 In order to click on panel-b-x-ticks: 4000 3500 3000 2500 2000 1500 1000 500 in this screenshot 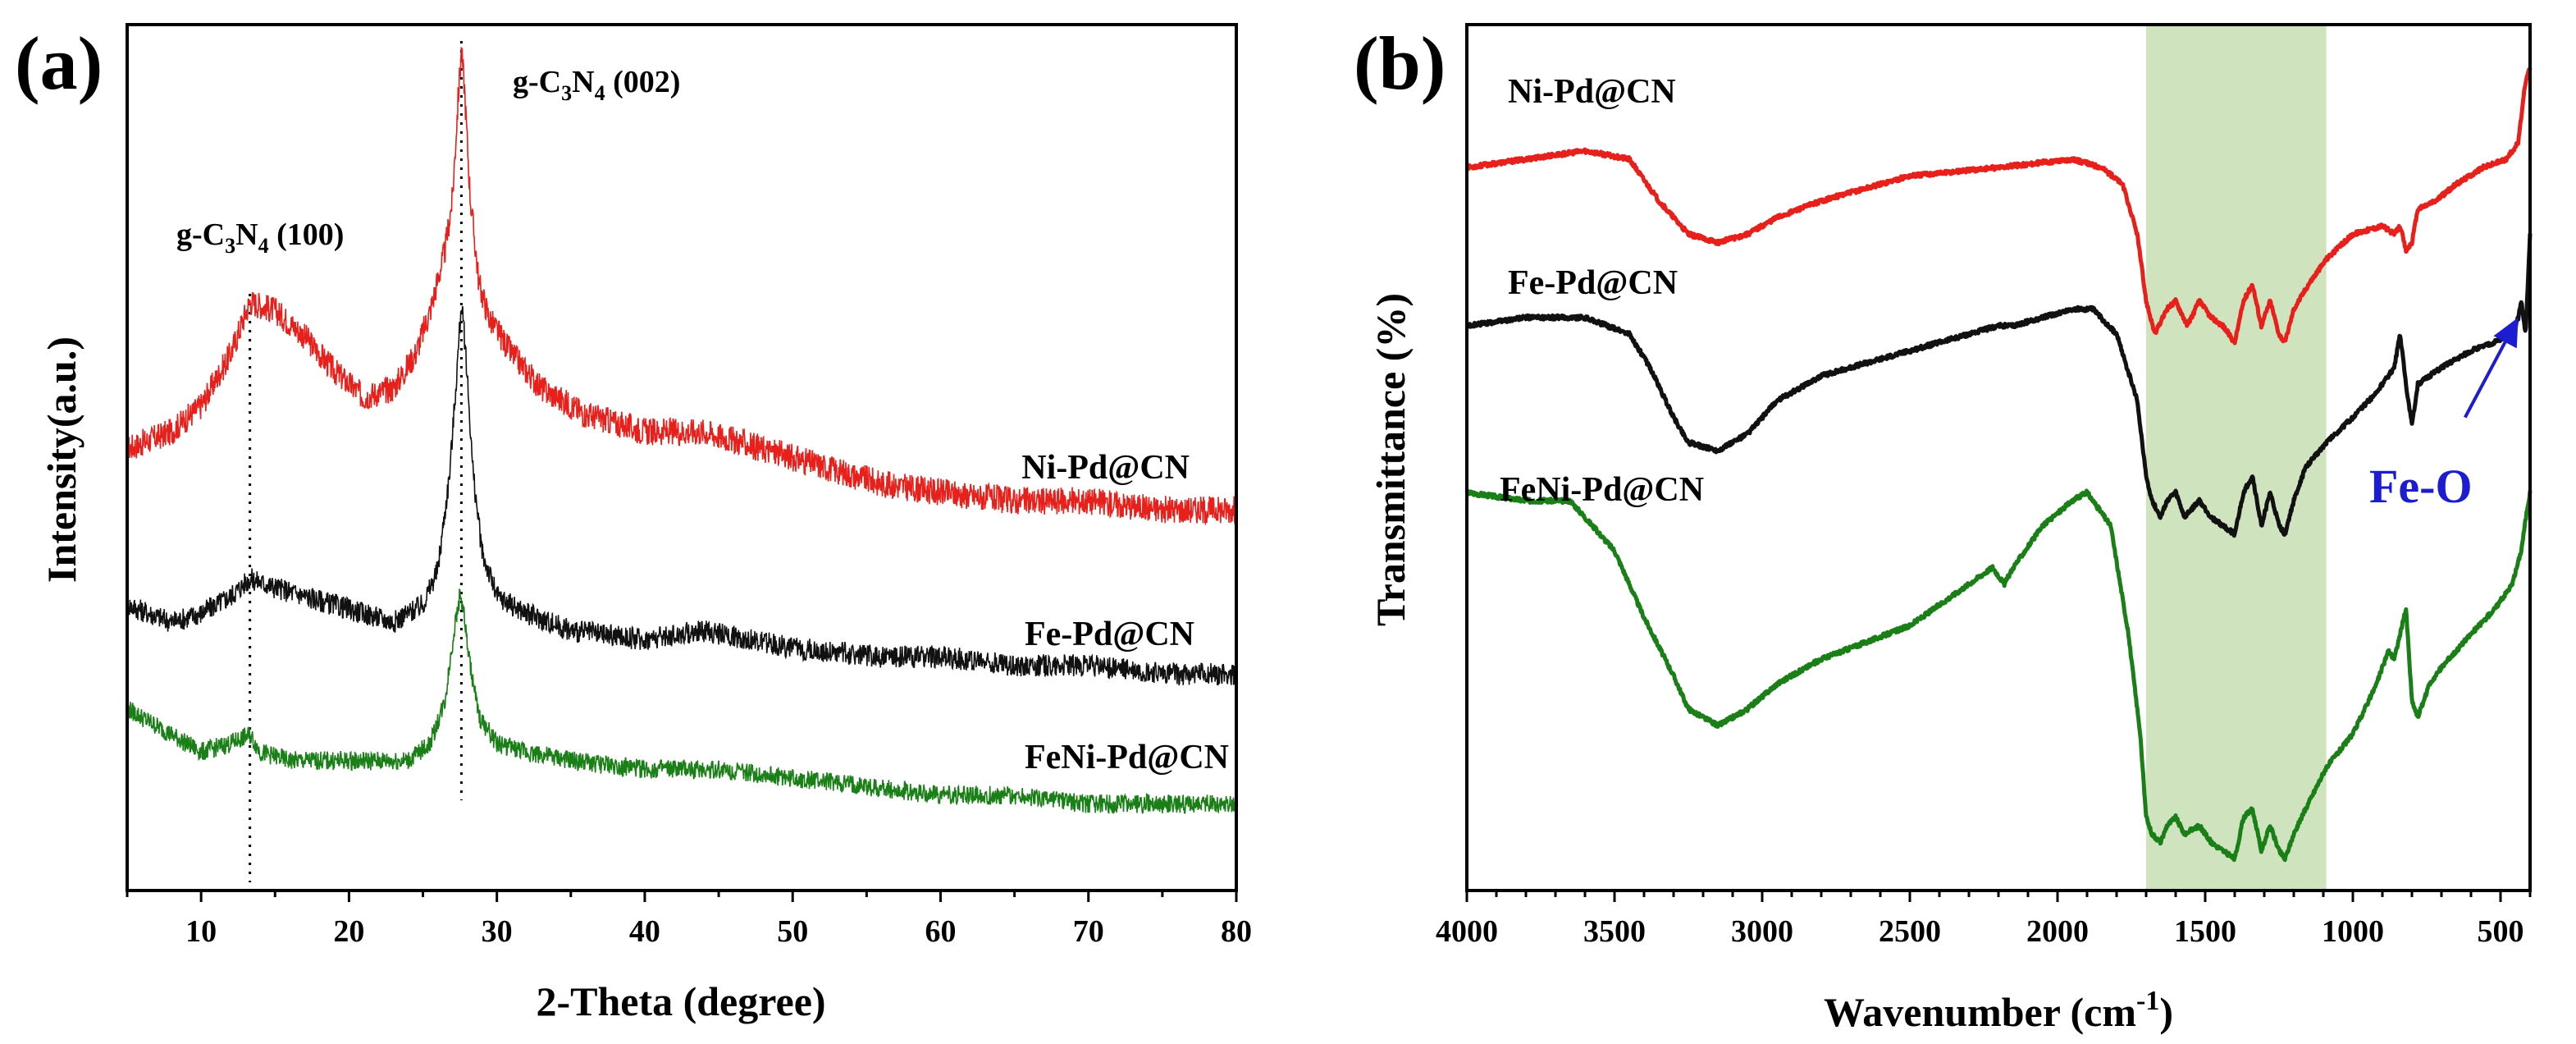, I will do `click(1984, 920)`.